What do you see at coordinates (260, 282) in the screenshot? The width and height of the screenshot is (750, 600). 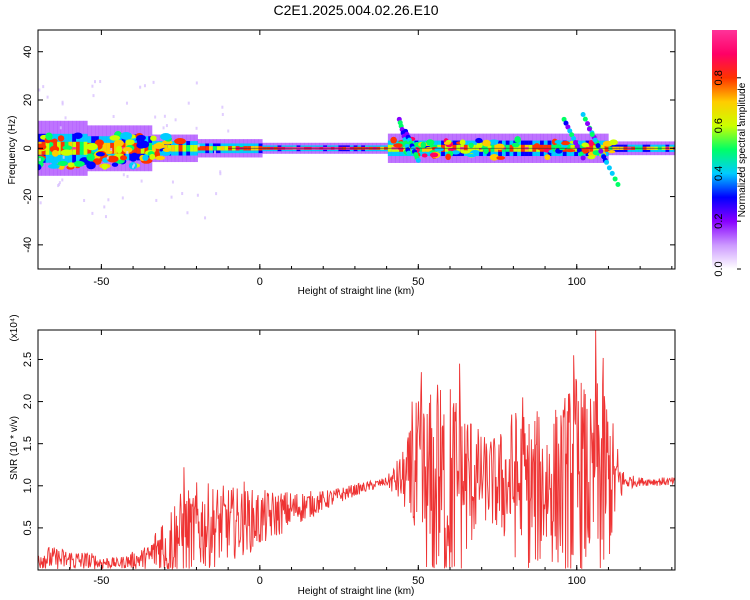 I see `x-tick-label: 0` at bounding box center [260, 282].